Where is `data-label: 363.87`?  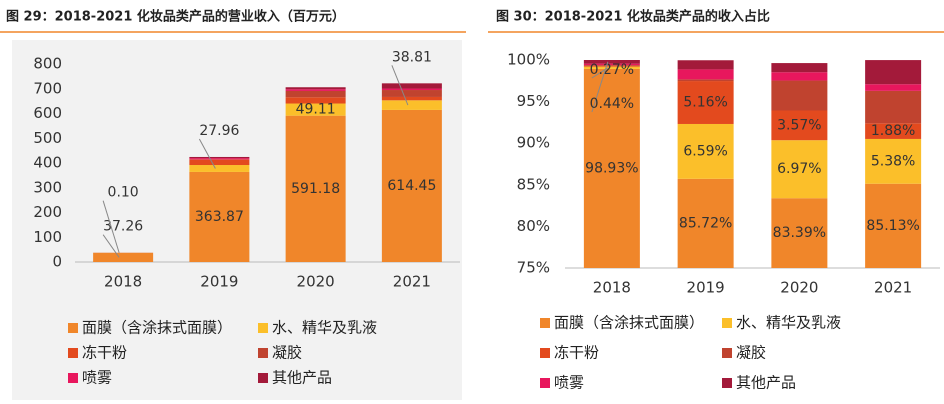 data-label: 363.87 is located at coordinates (219, 217).